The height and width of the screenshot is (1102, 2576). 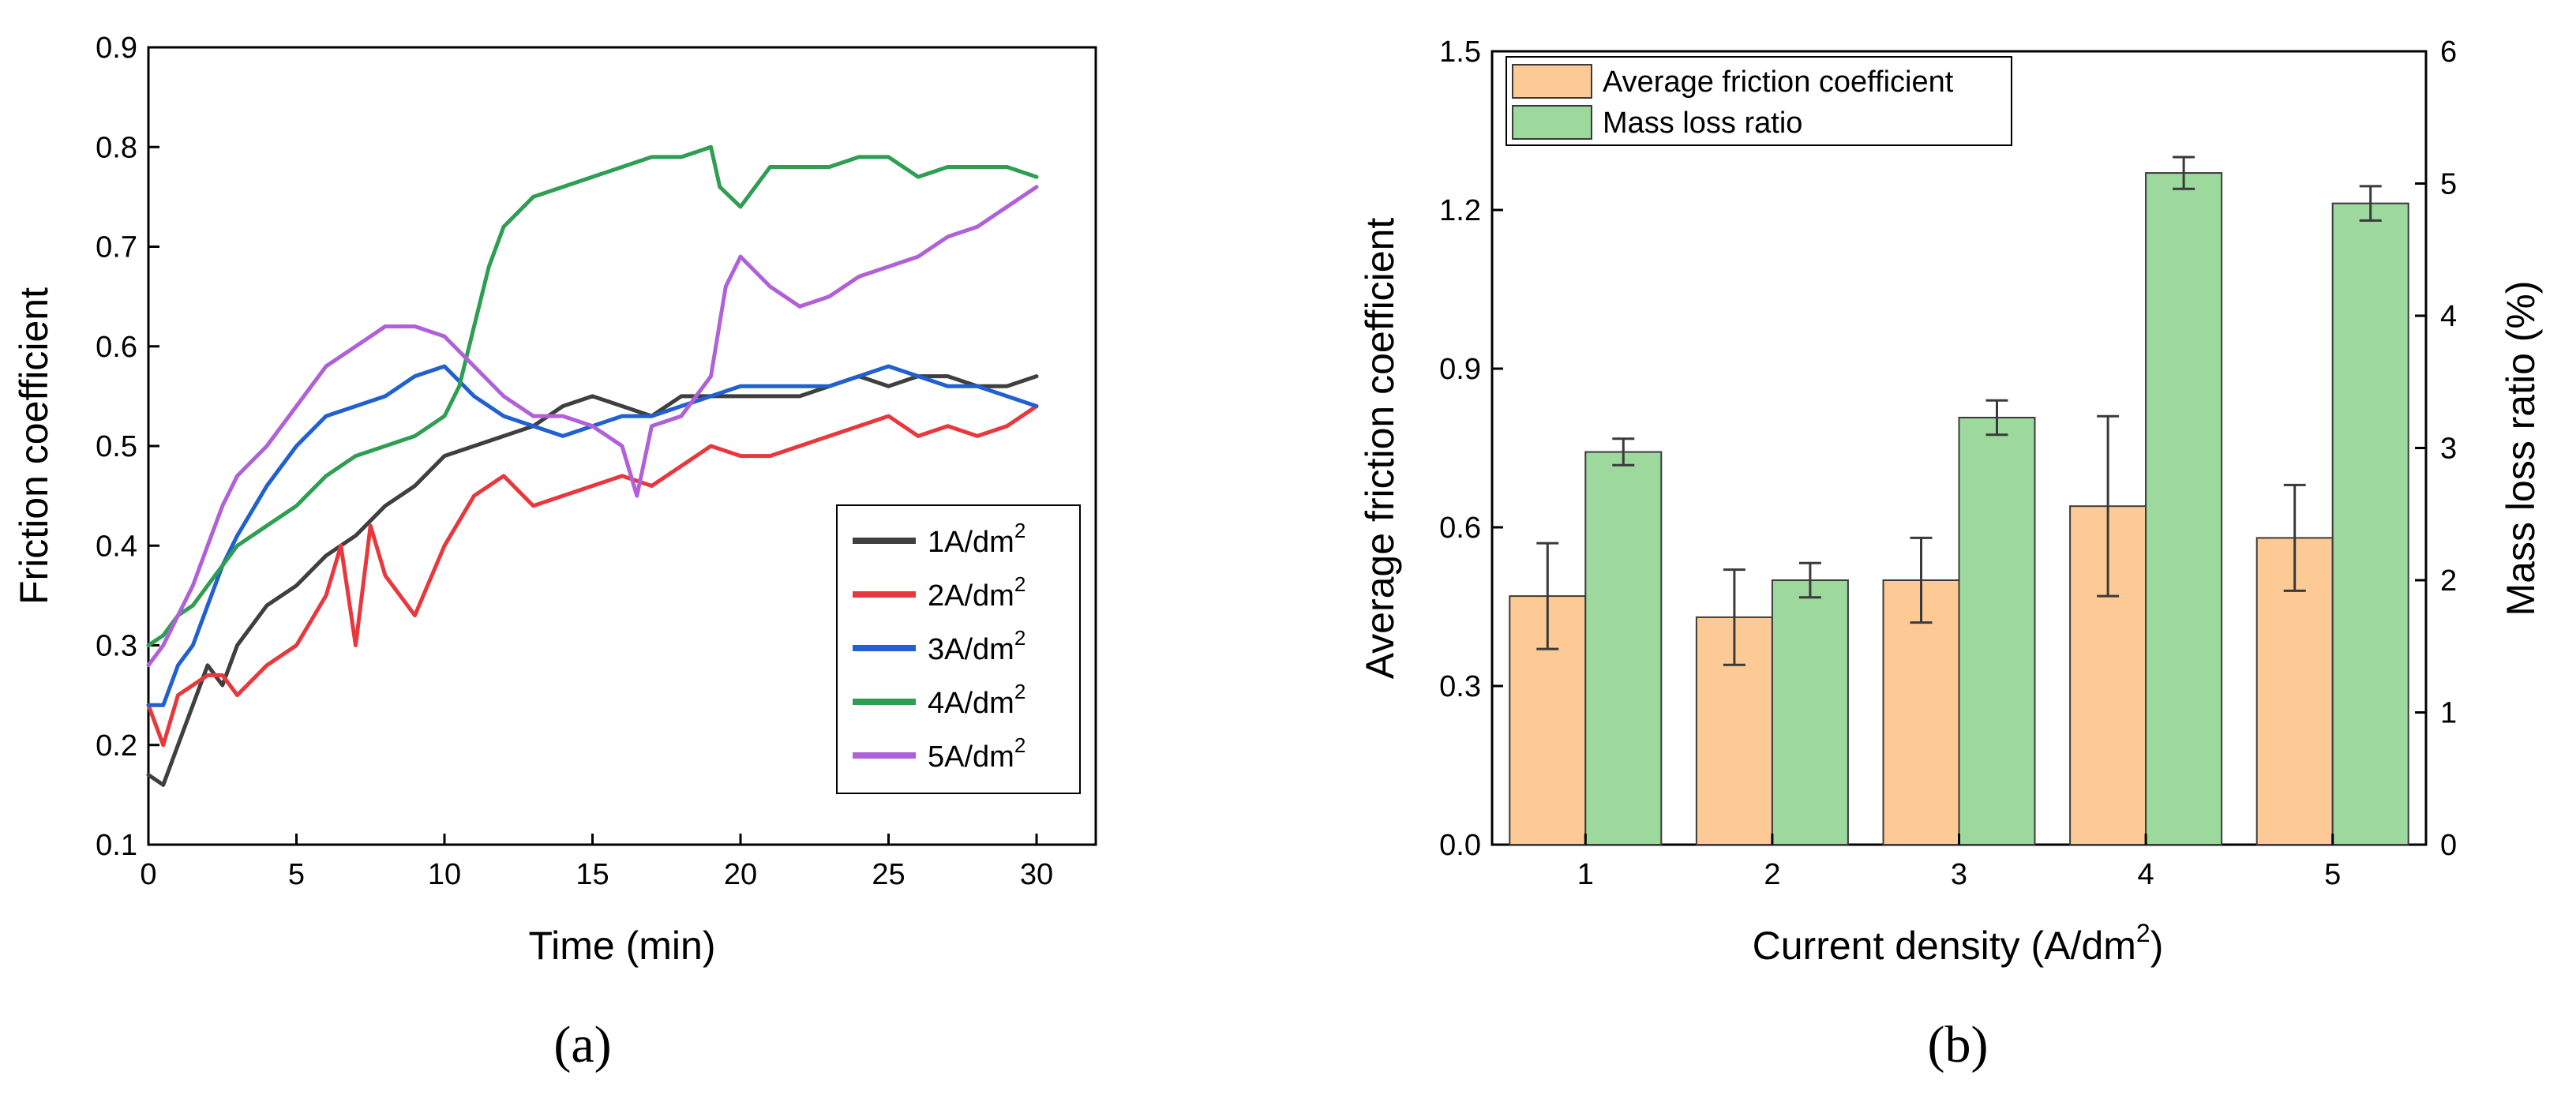 What do you see at coordinates (977, 700) in the screenshot?
I see `legend-a-entry: 4A/dm2` at bounding box center [977, 700].